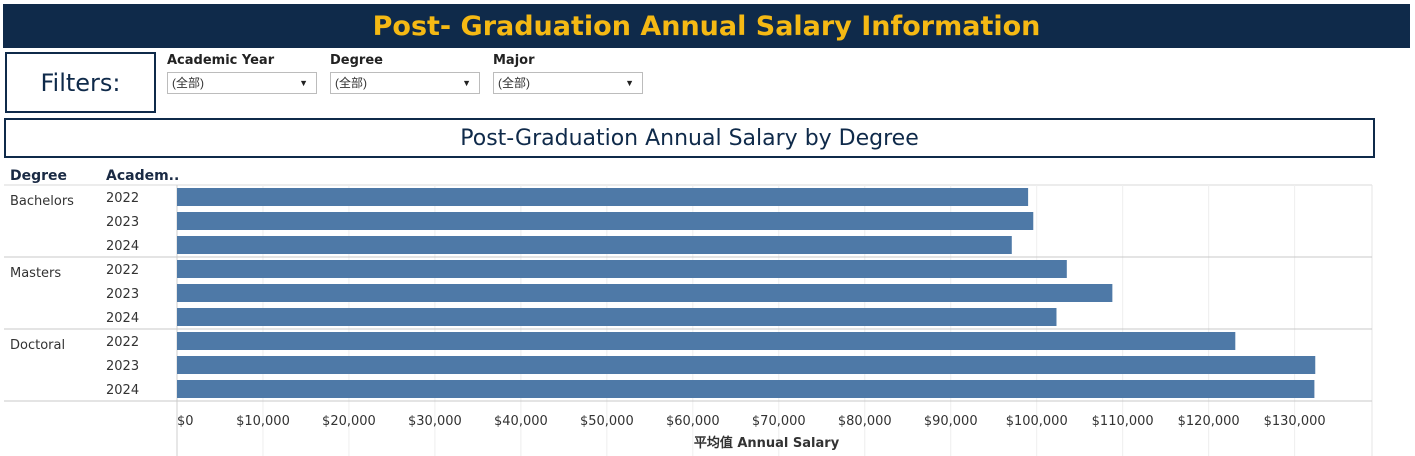 This screenshot has width=1415, height=456. I want to click on filter-academic-year-select: (全部) ▼, so click(242, 83).